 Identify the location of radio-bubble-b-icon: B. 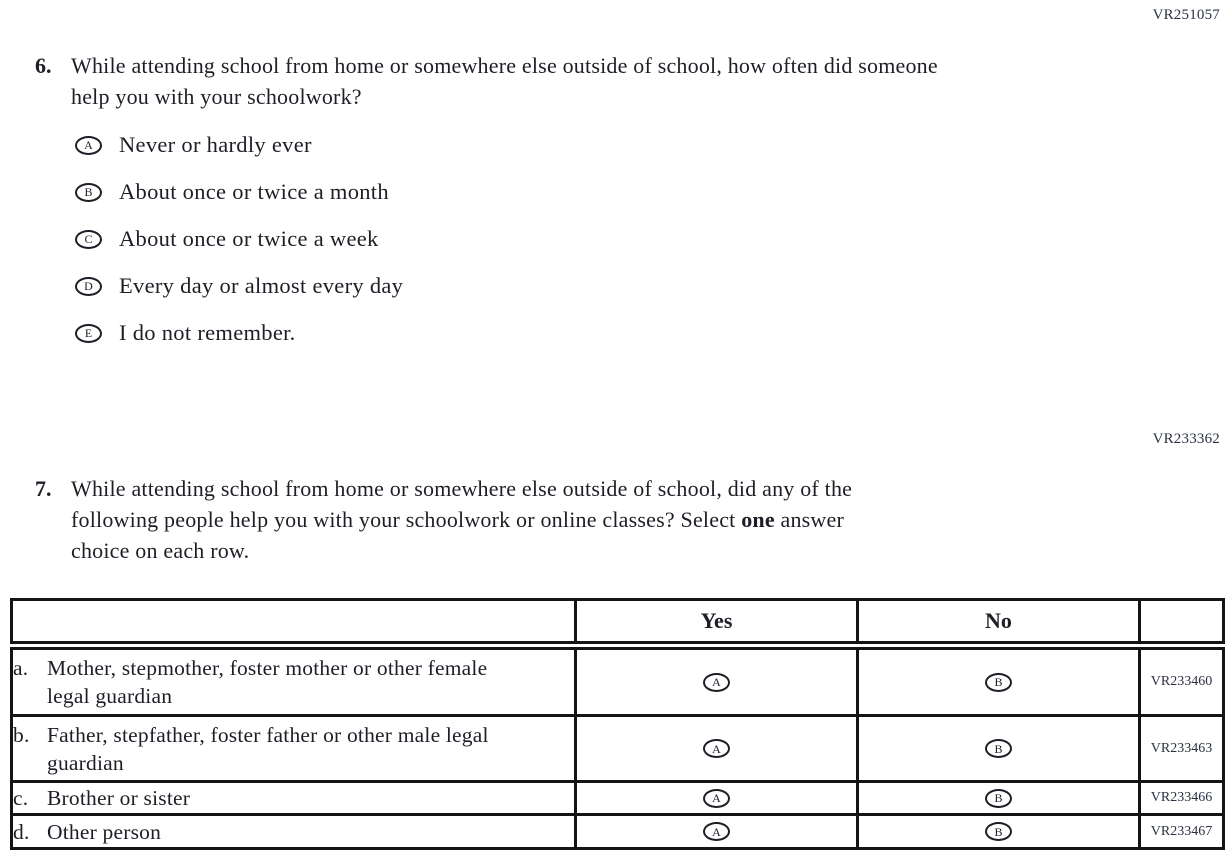
(88, 192).